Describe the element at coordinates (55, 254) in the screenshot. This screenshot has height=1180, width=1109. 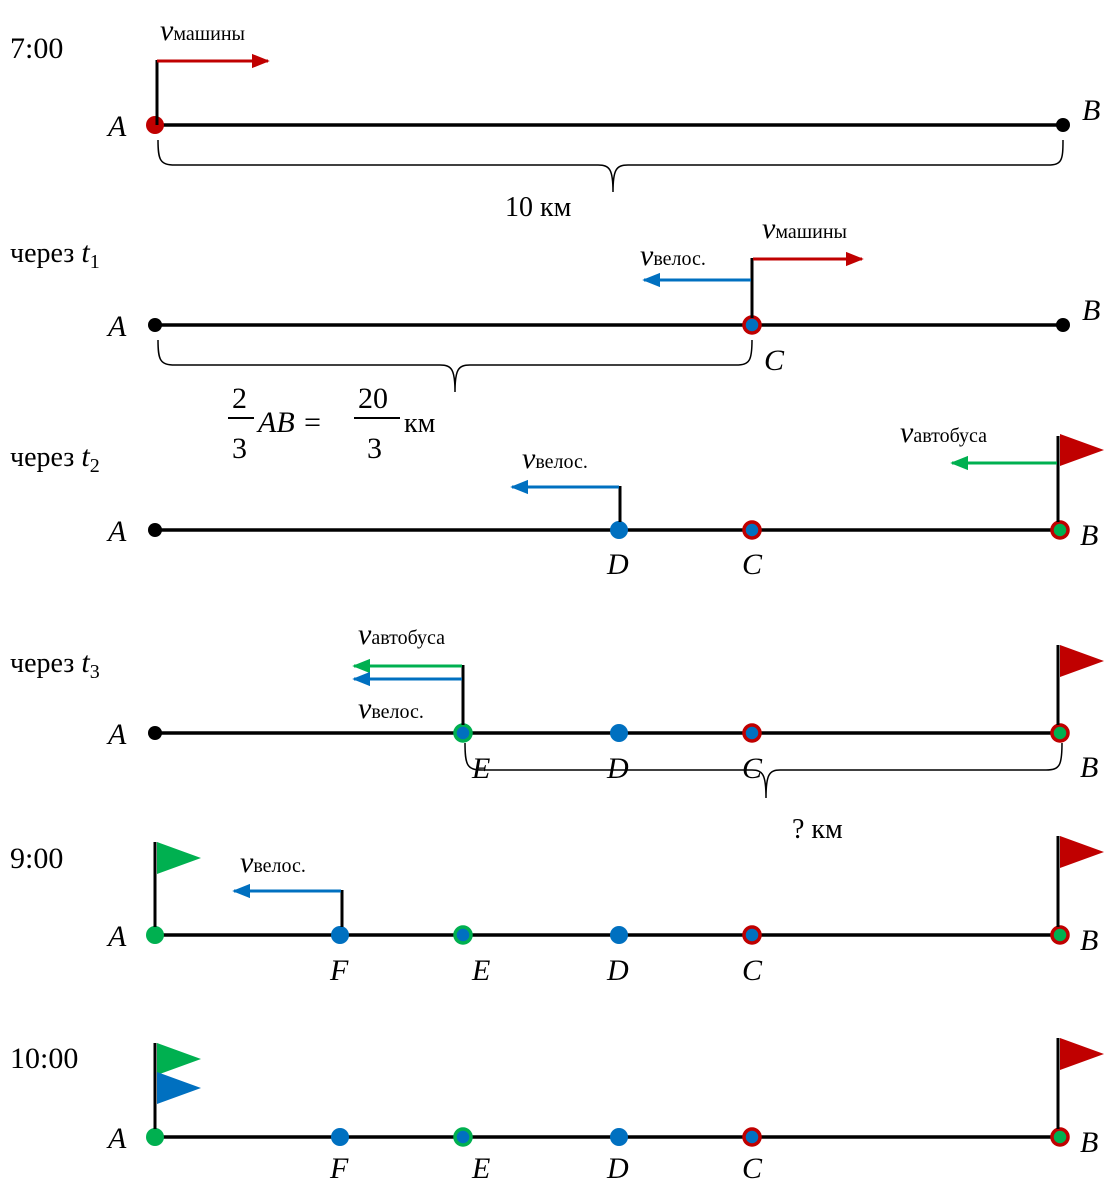
I see `time-label: через t1` at that location.